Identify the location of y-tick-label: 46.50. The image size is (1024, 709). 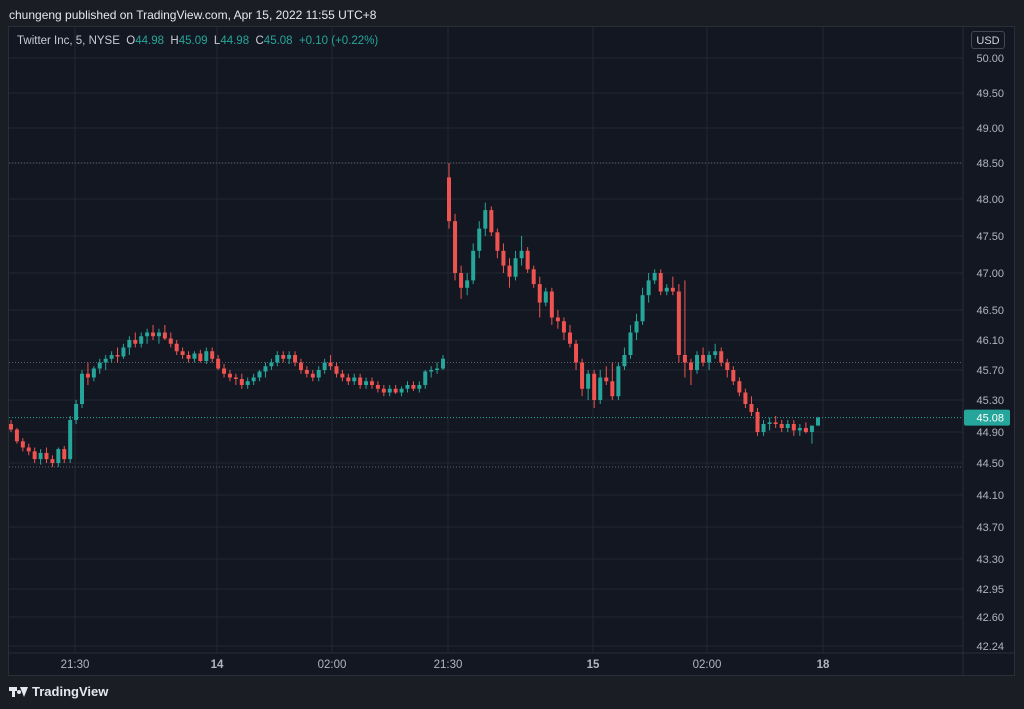
(990, 311).